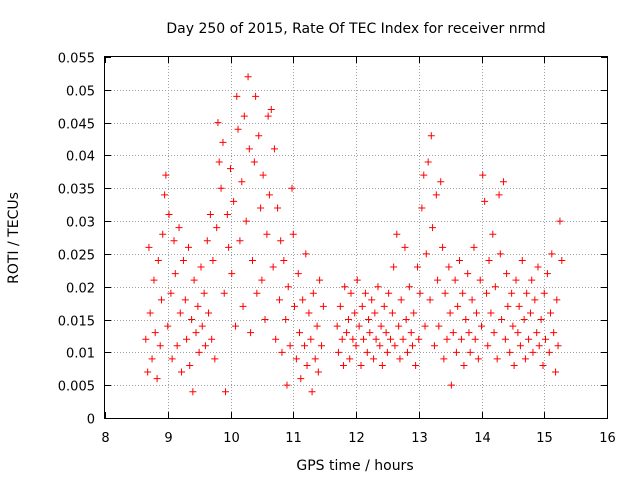 The height and width of the screenshot is (480, 640). I want to click on y-tick-label: 0.045, so click(76, 125).